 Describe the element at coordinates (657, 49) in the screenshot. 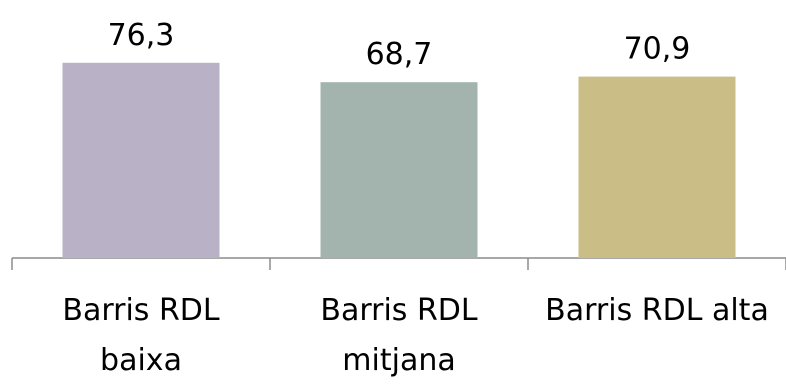

I see `data-label: 70,9` at that location.